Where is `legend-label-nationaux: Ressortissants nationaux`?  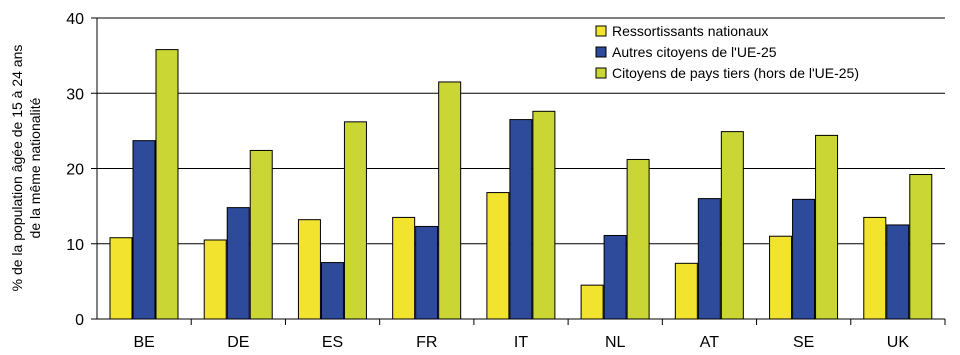 legend-label-nationaux: Ressortissants nationaux is located at coordinates (690, 31).